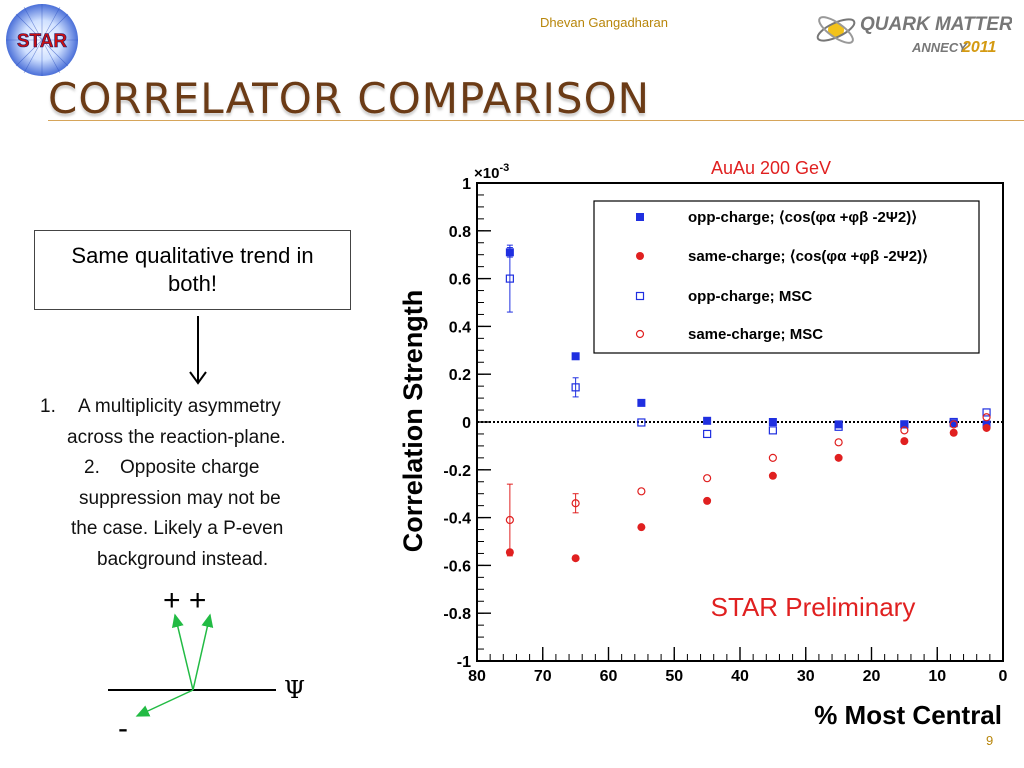 The image size is (1024, 768). What do you see at coordinates (466, 423) in the screenshot?
I see `y-tick-label: 0` at bounding box center [466, 423].